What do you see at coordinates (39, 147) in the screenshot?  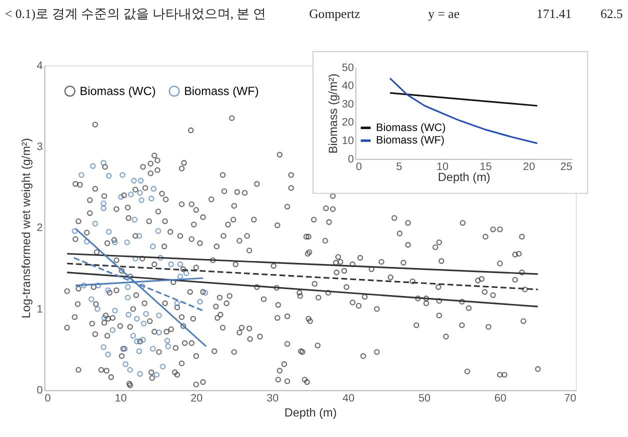 I see `y-tick-label: 3` at bounding box center [39, 147].